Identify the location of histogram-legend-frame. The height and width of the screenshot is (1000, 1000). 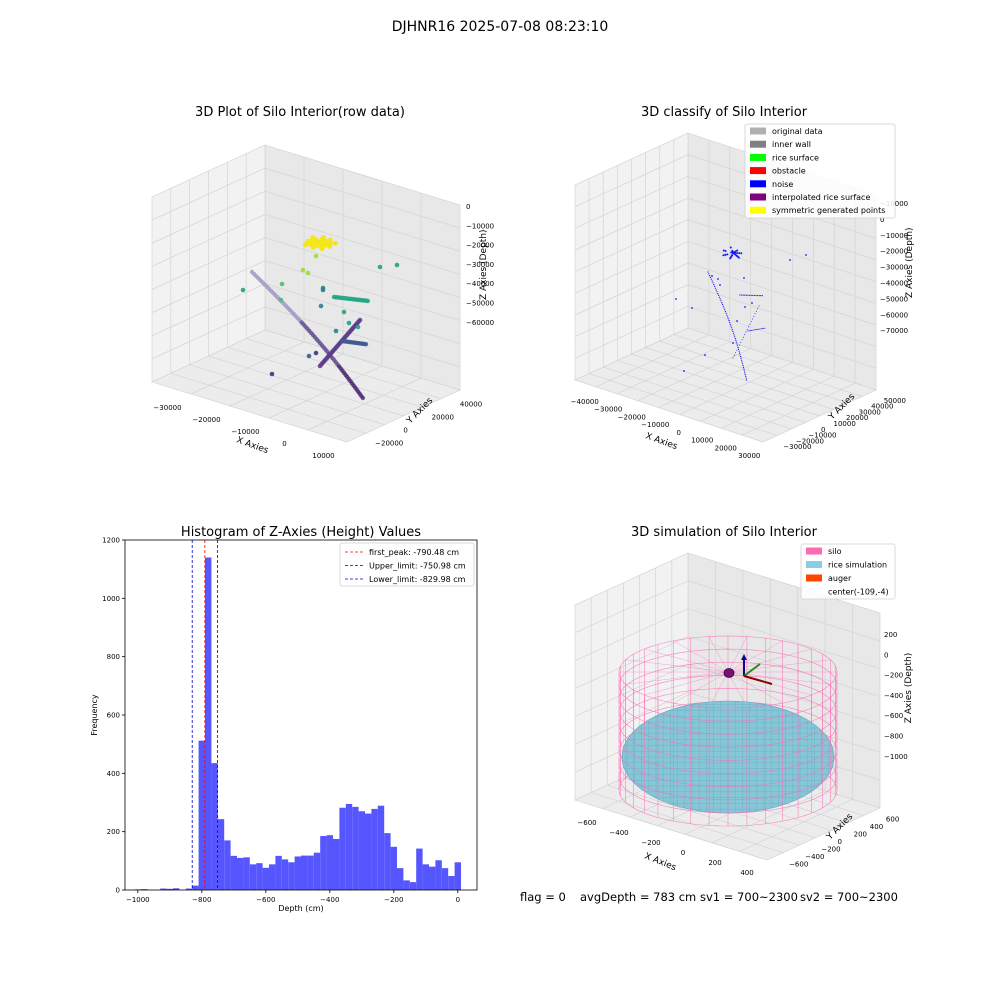
(407, 564).